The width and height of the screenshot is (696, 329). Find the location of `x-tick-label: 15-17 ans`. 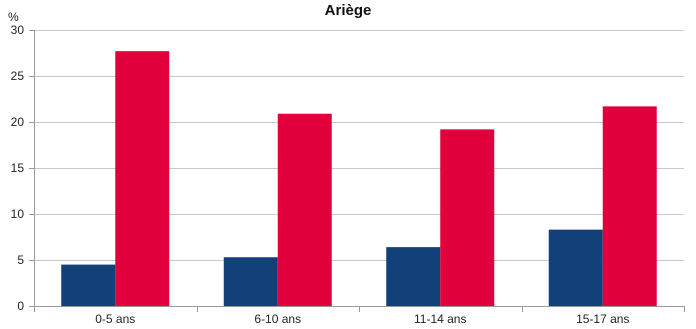

x-tick-label: 15-17 ans is located at coordinates (602, 319).